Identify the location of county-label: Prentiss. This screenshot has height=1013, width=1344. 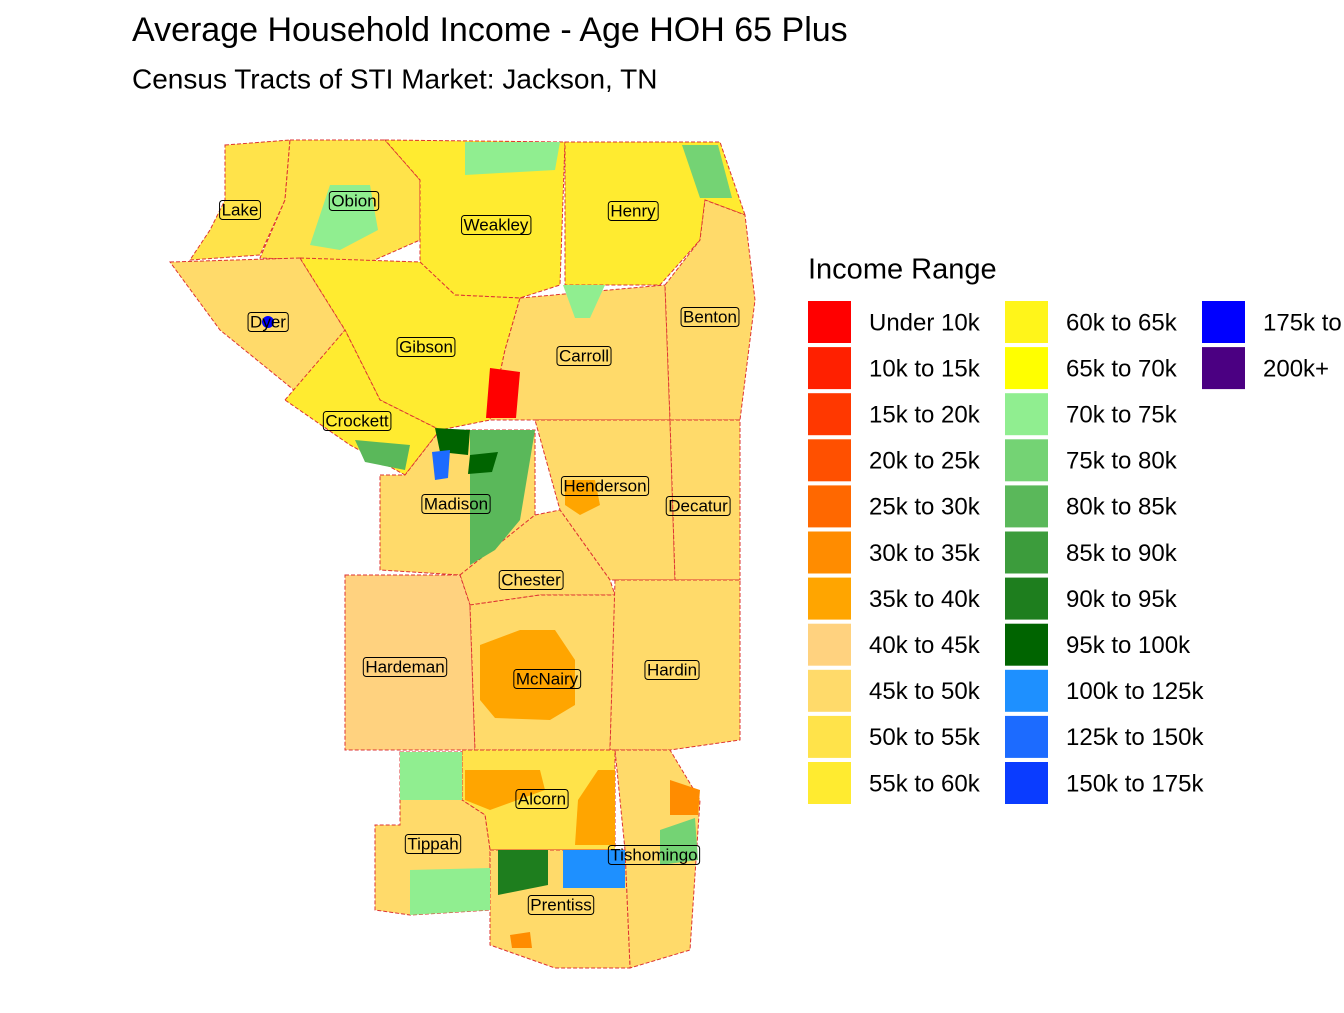
(561, 904).